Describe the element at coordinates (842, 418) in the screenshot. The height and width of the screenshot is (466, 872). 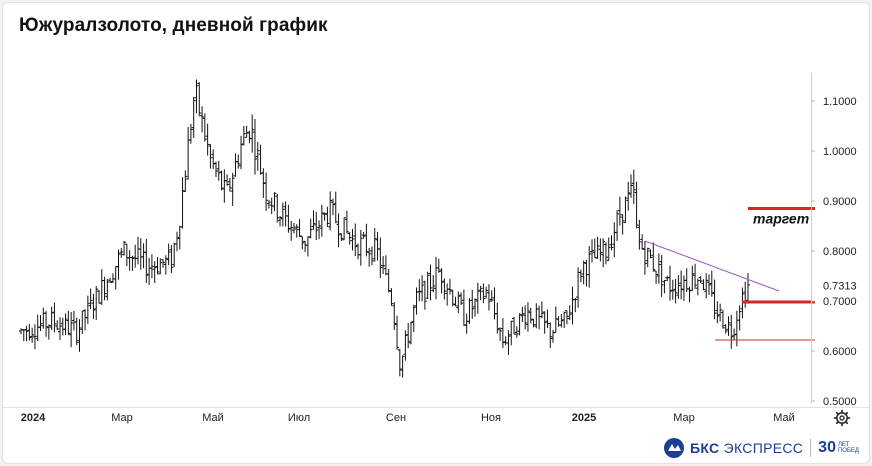
I see `gear-icon` at that location.